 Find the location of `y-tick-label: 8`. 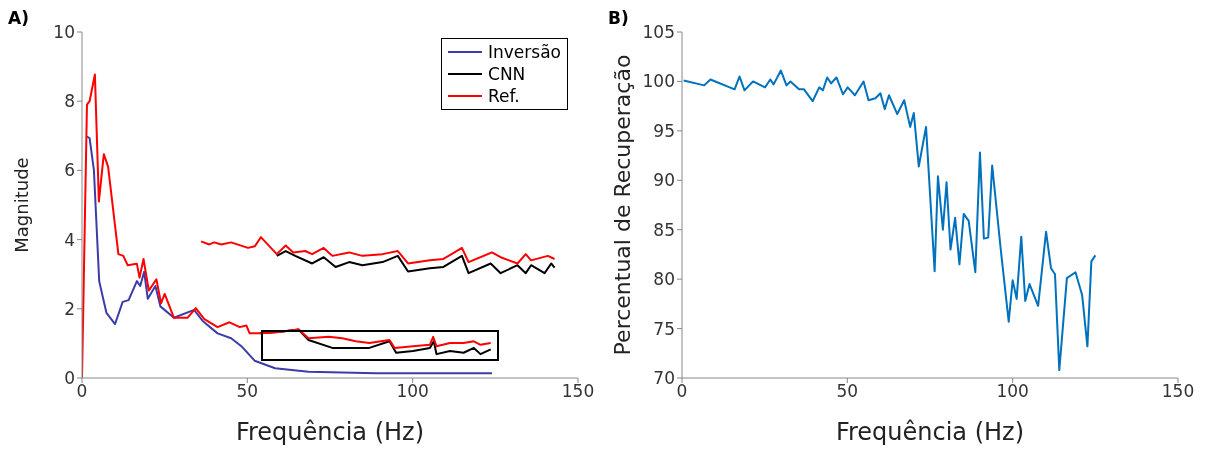

y-tick-label: 8 is located at coordinates (69, 101).